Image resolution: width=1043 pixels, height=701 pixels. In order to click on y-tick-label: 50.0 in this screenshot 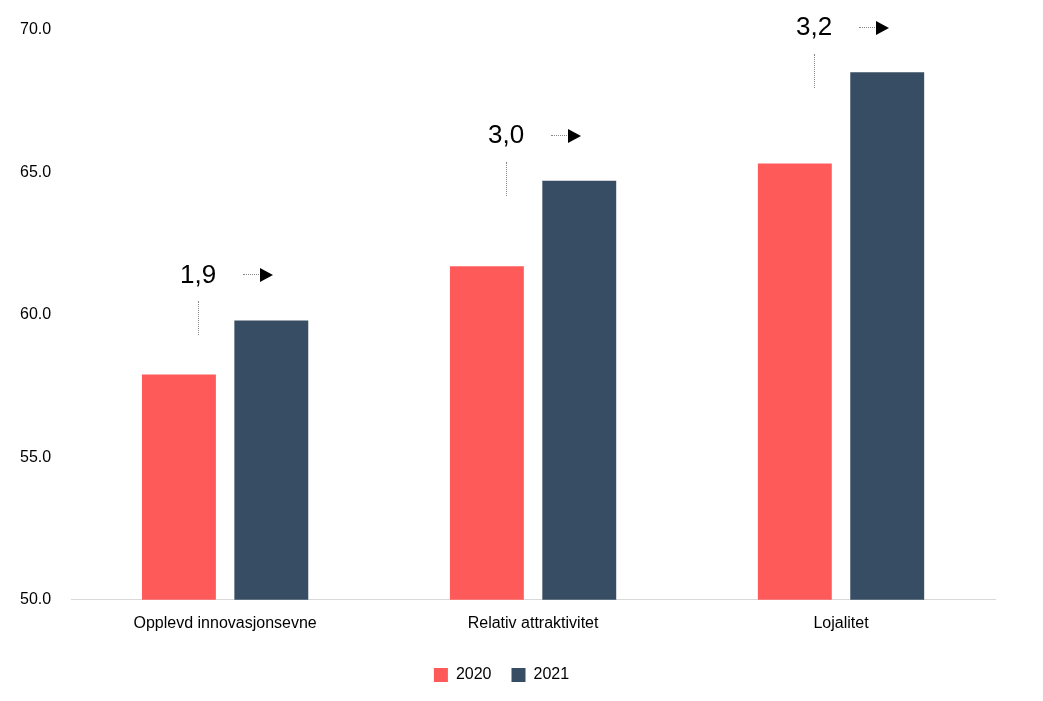, I will do `click(36, 599)`.